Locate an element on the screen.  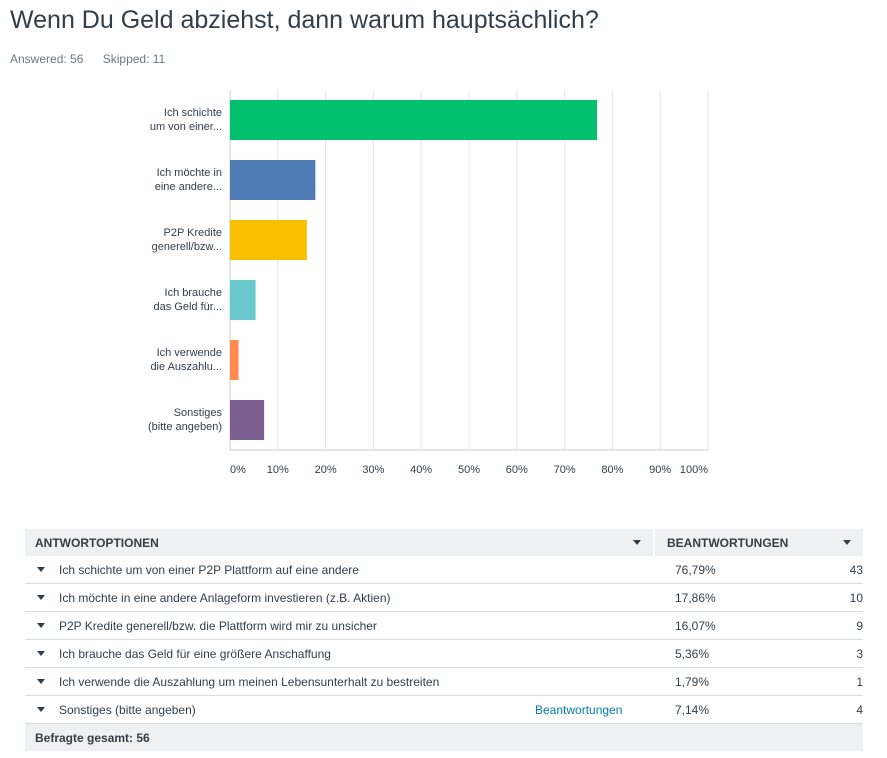
category-label: (bitte angeben) is located at coordinates (185, 427).